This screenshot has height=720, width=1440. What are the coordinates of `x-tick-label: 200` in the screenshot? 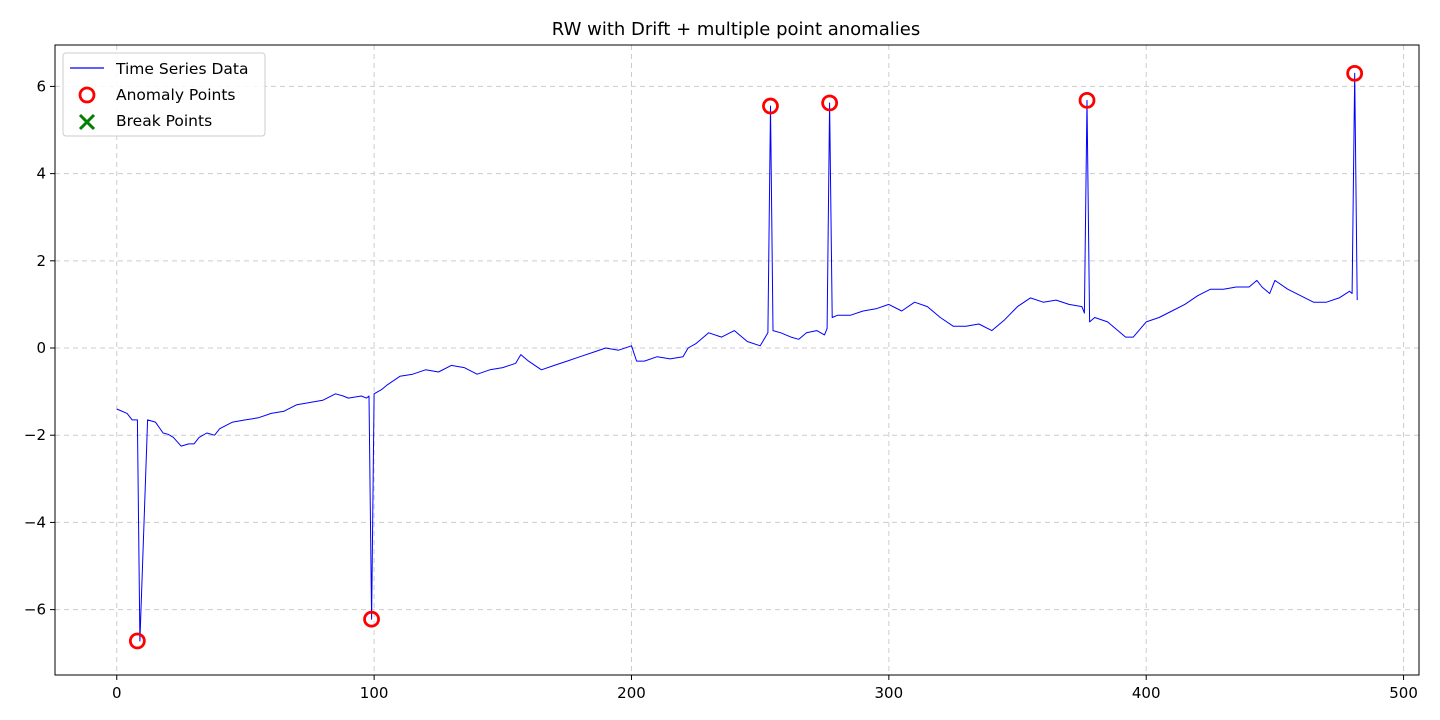 It's located at (631, 693).